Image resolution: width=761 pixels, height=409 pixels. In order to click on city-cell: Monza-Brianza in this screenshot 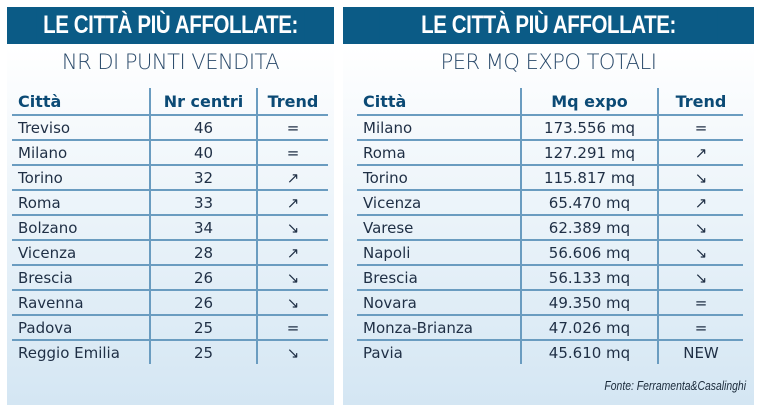, I will do `click(439, 328)`.